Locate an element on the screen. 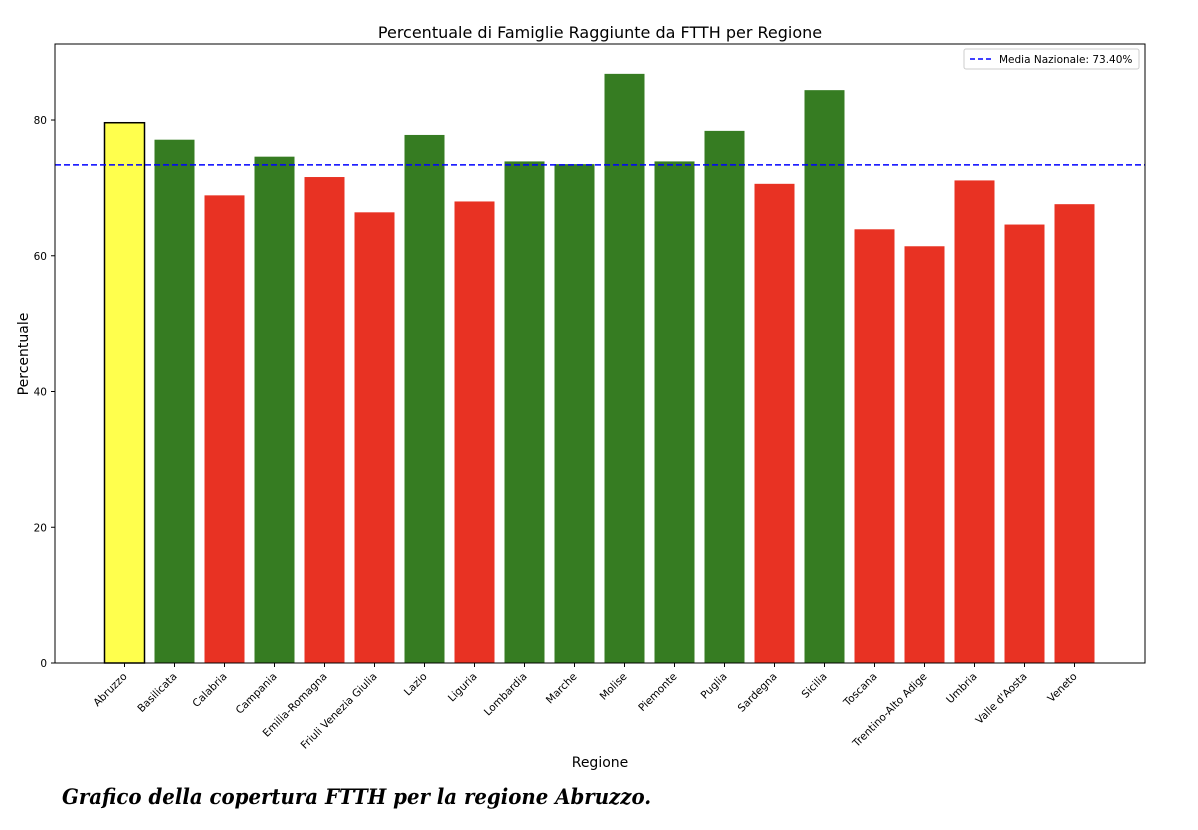 The image size is (1198, 830). x-tick-label: Liguria is located at coordinates (463, 688).